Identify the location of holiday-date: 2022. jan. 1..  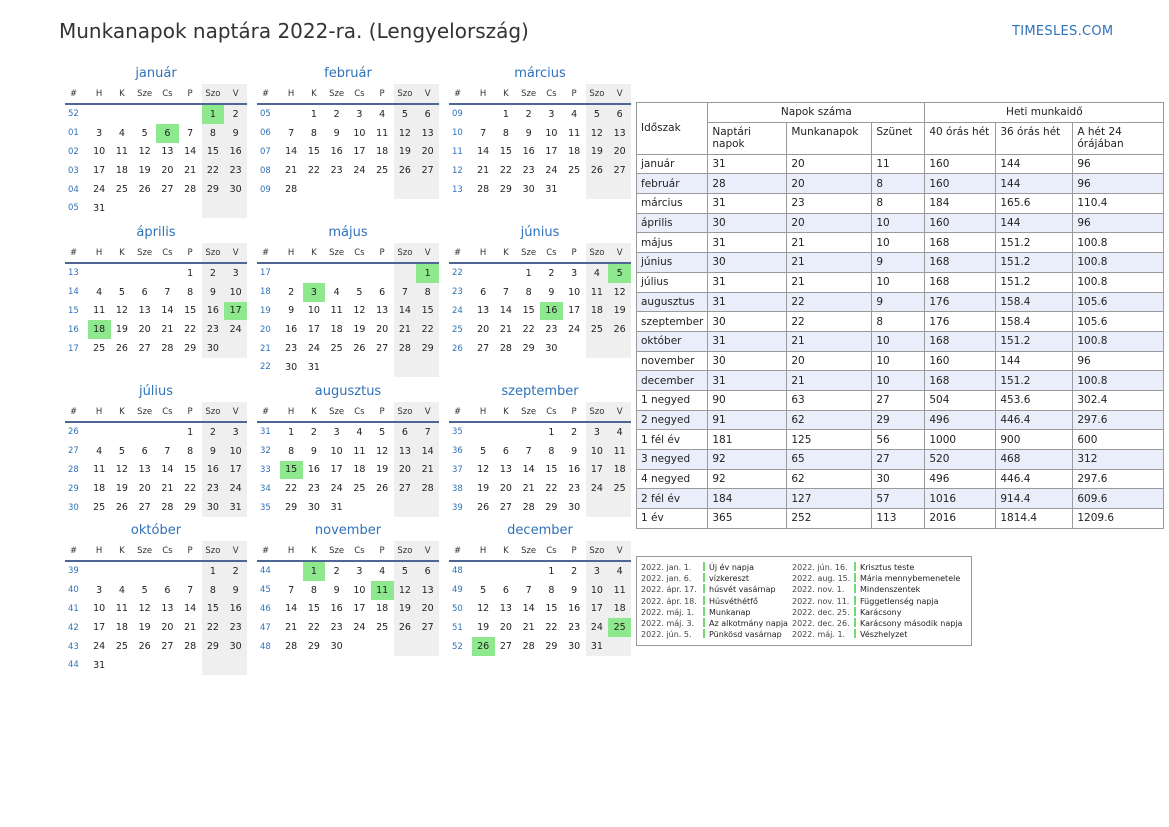
(666, 567).